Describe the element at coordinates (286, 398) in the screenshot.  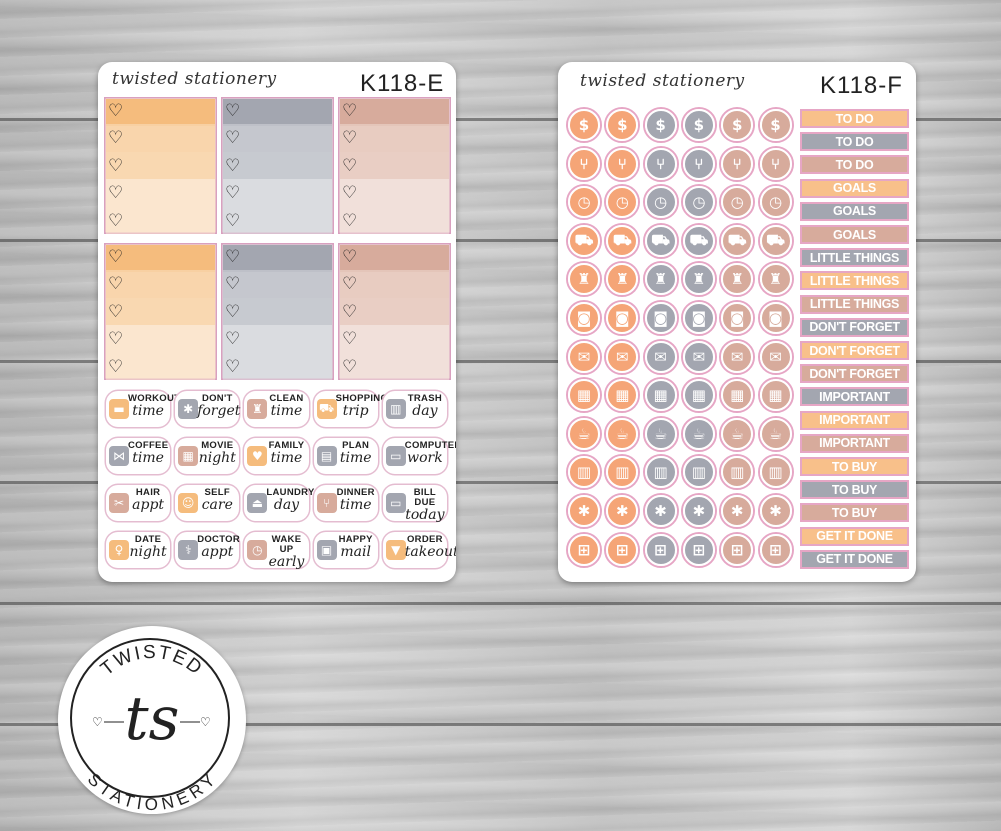
I see `label-caps-text: CLEAN` at that location.